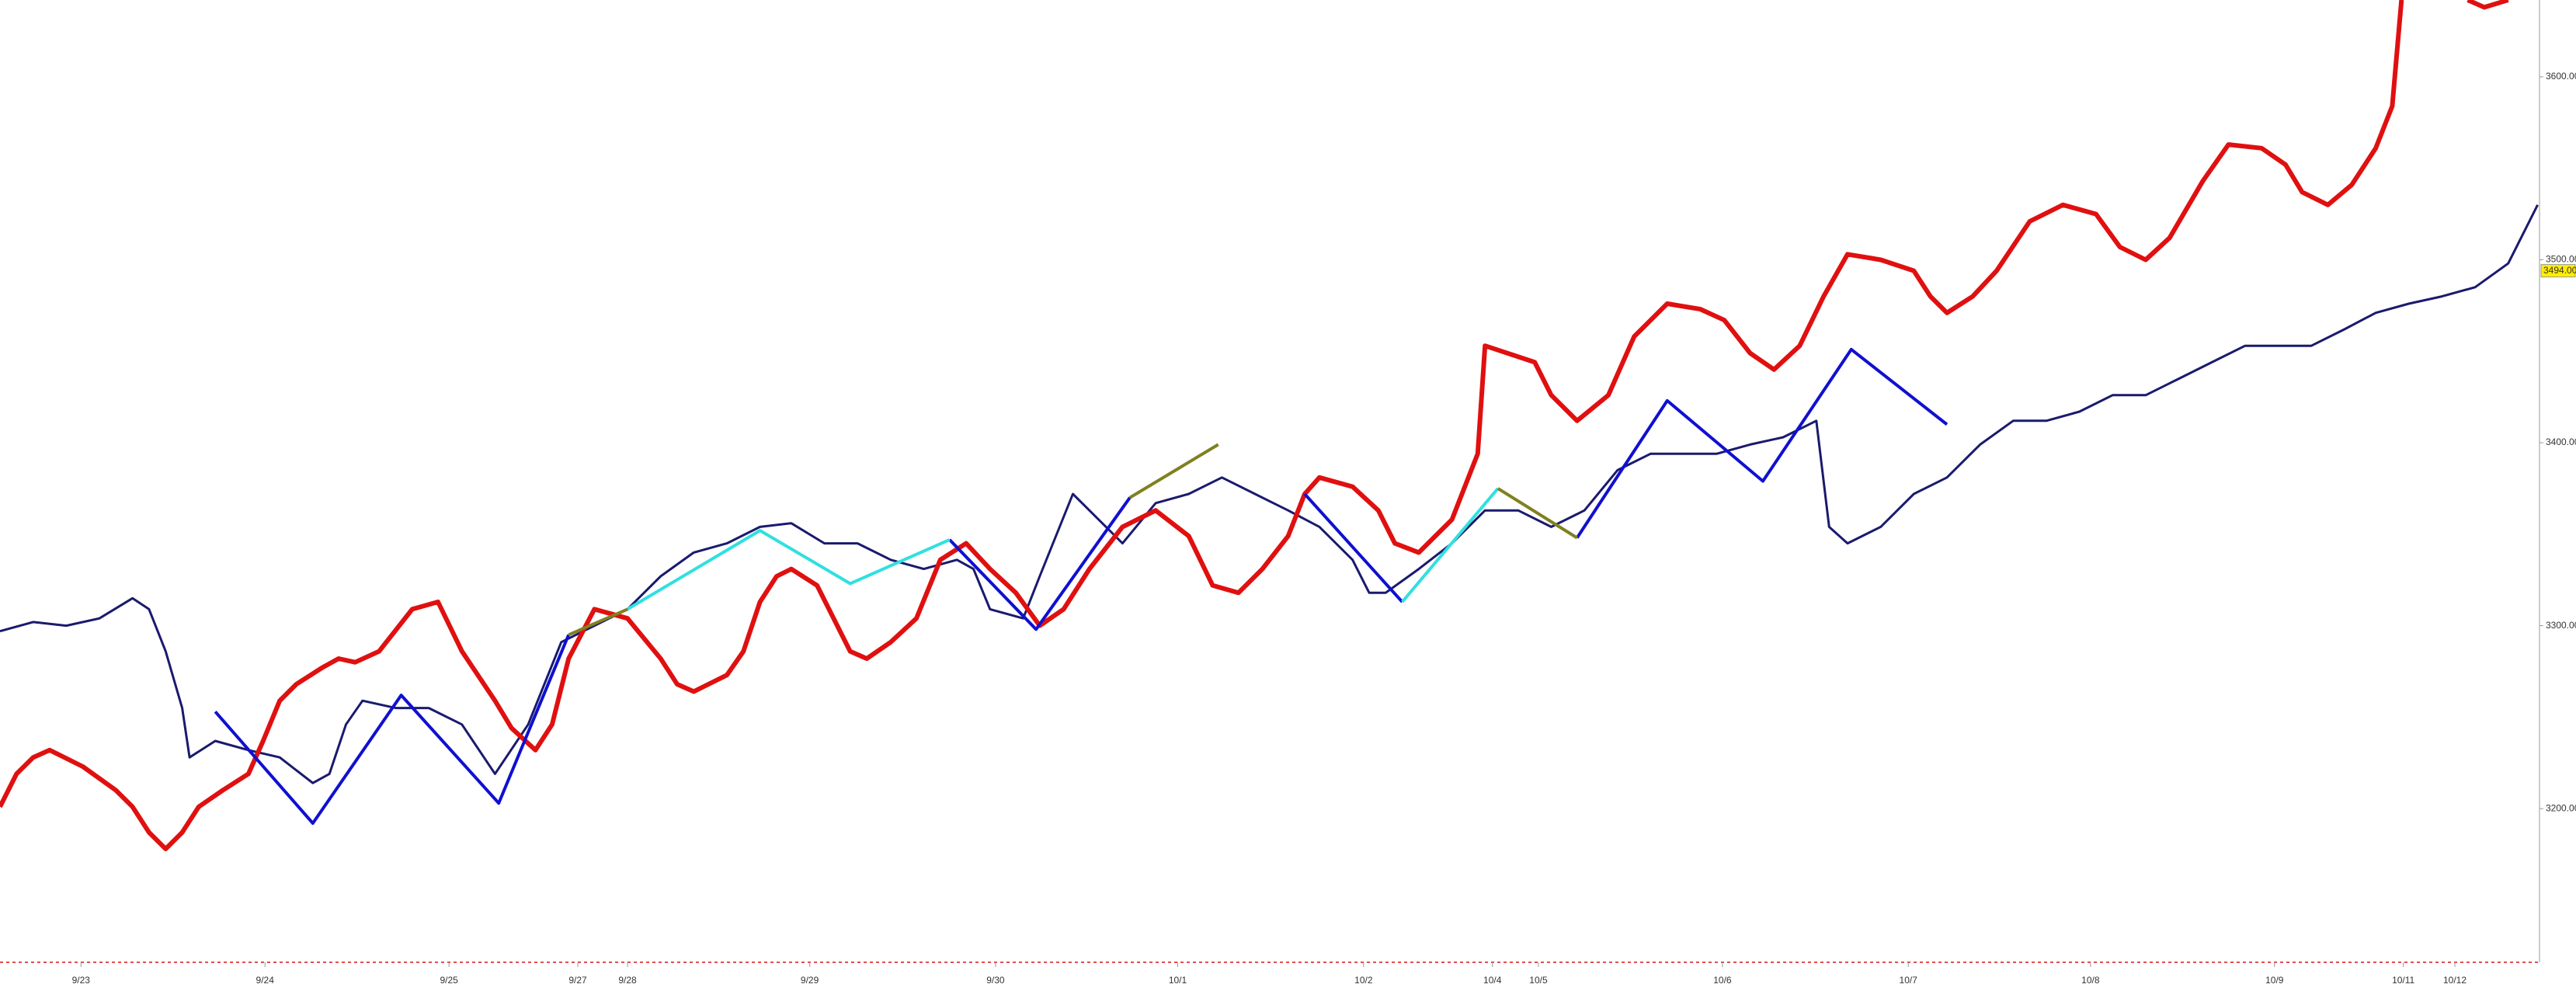 This screenshot has width=2576, height=1005. I want to click on x-tick-label: 10/12, so click(2454, 981).